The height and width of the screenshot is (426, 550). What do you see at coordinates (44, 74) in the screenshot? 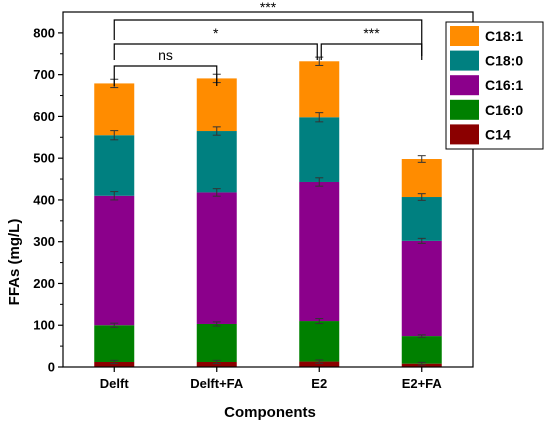
I see `y-tick-label: 700` at bounding box center [44, 74].